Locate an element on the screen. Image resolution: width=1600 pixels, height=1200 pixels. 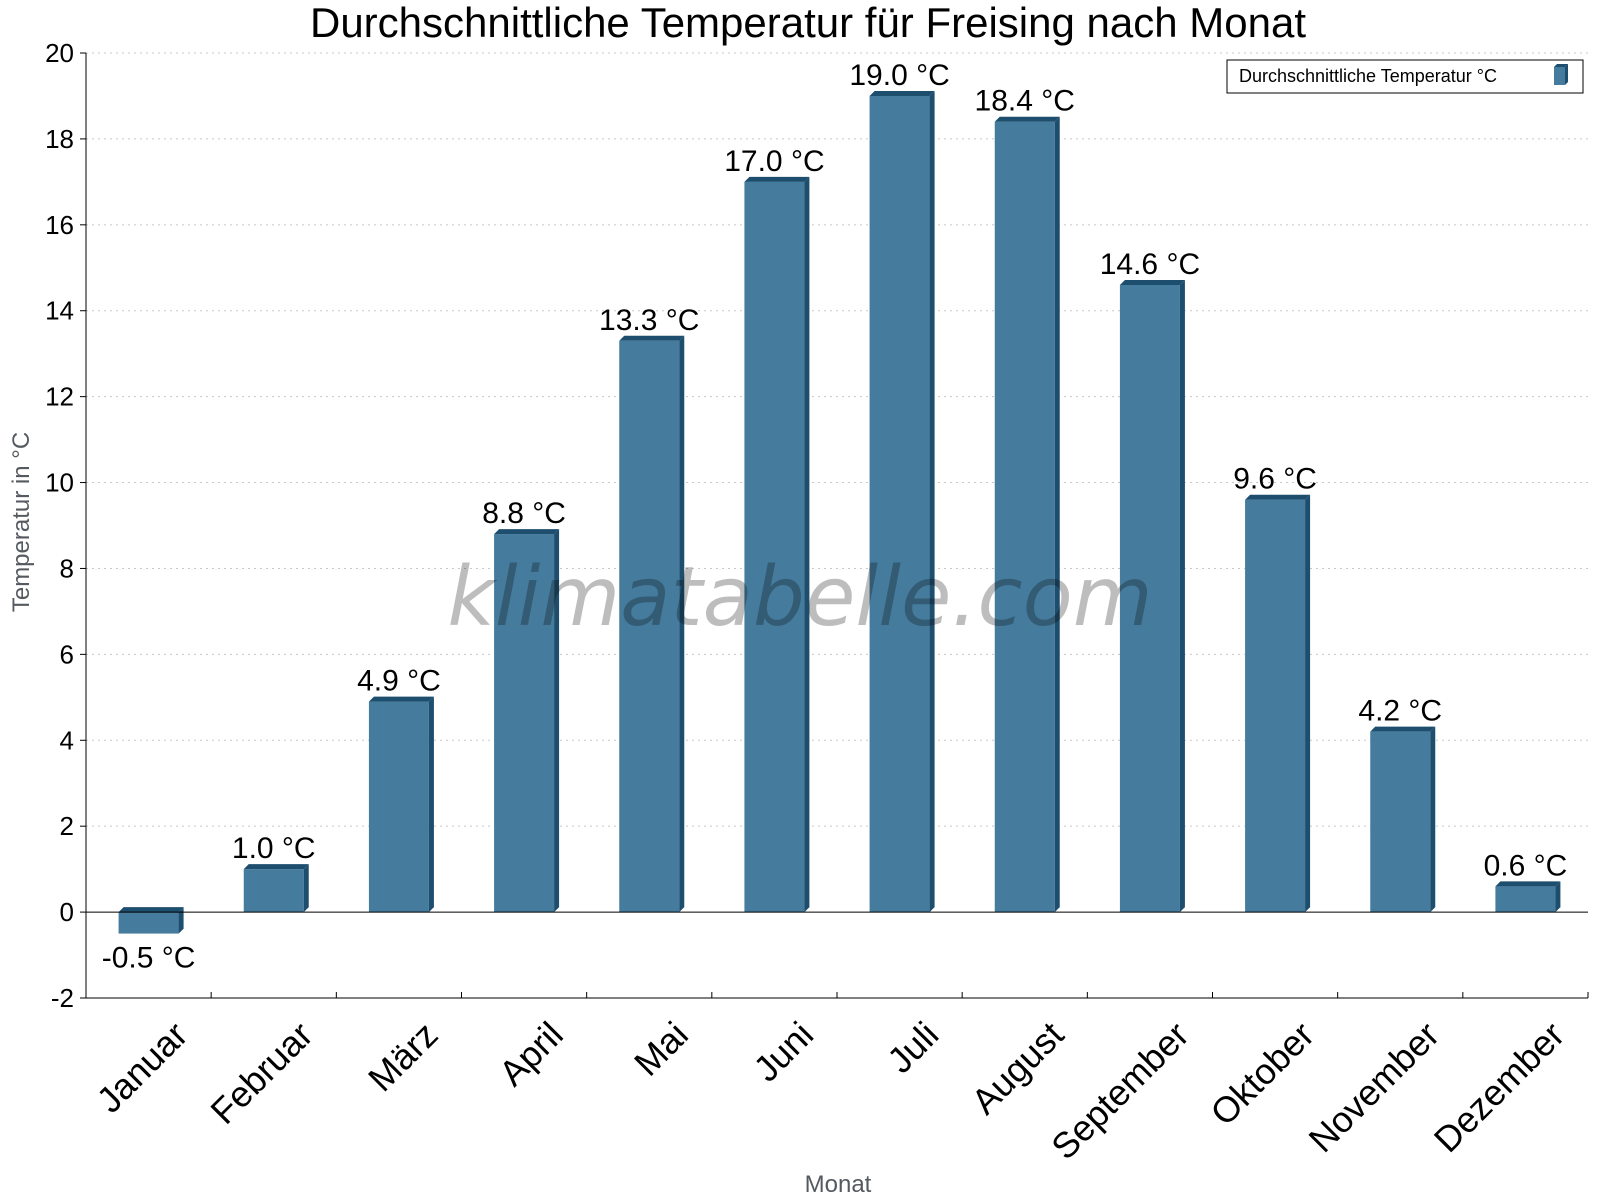
bar-februar is located at coordinates (276, 888).